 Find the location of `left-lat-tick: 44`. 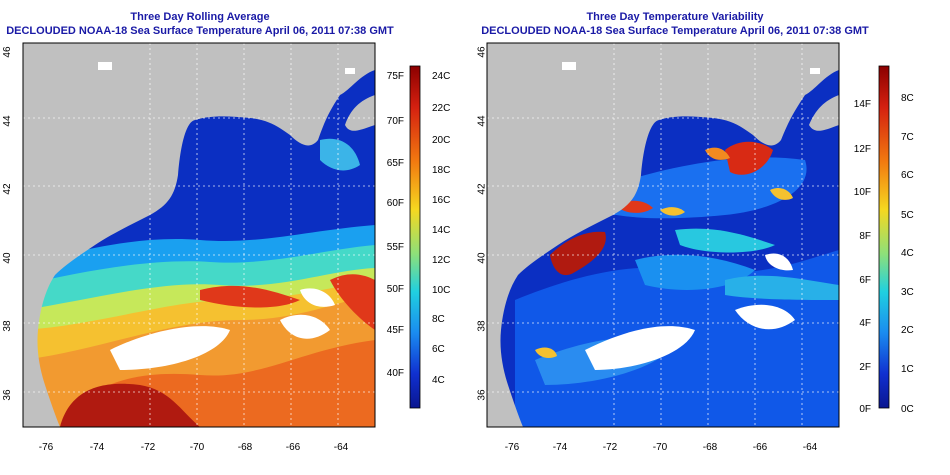

left-lat-tick: 44 is located at coordinates (7, 121).